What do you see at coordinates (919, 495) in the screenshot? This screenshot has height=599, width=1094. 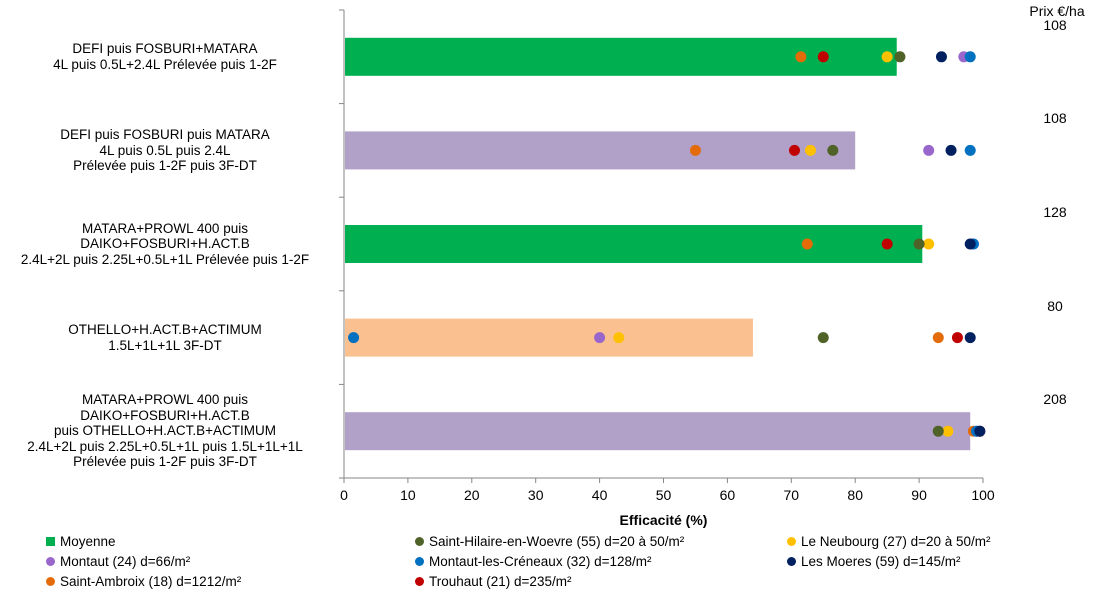 I see `x-tick-label: 90` at bounding box center [919, 495].